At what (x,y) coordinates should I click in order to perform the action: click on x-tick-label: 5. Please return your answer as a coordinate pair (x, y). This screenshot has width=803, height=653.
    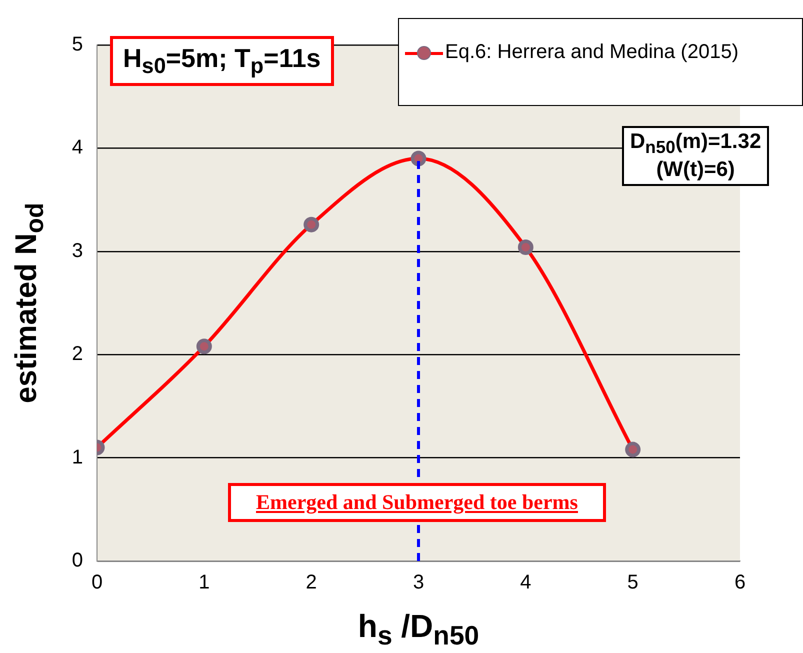
    Looking at the image, I should click on (632, 583).